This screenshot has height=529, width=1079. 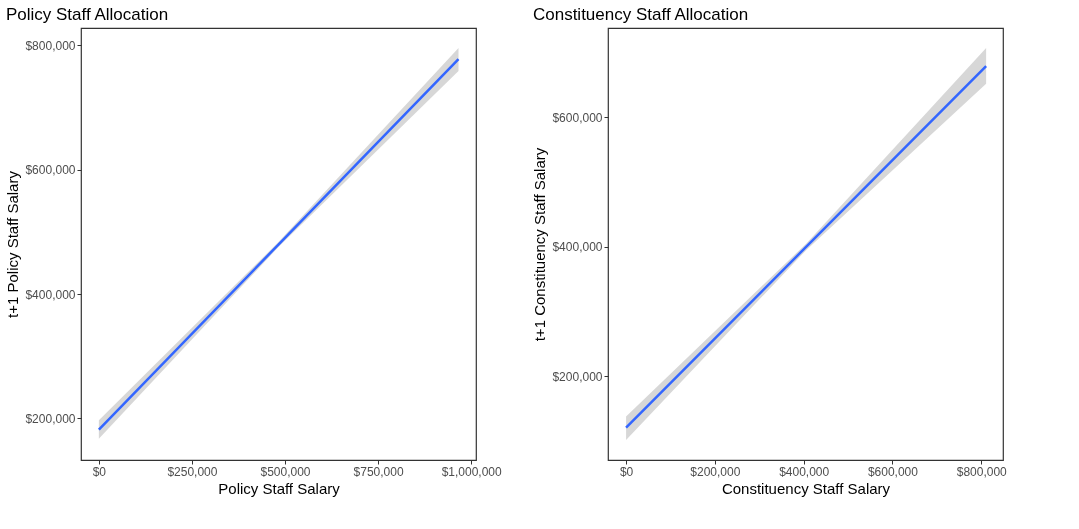 What do you see at coordinates (715, 471) in the screenshot?
I see `x-tick-label: $200,000` at bounding box center [715, 471].